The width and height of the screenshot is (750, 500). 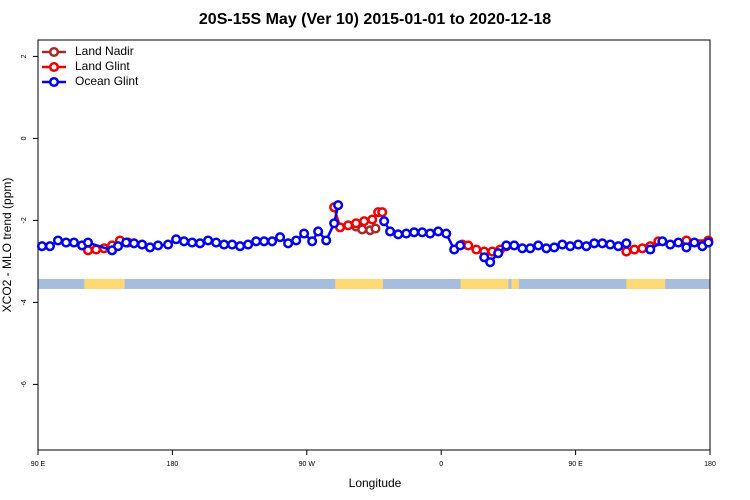 What do you see at coordinates (24, 220) in the screenshot?
I see `y-tick-label: -2` at bounding box center [24, 220].